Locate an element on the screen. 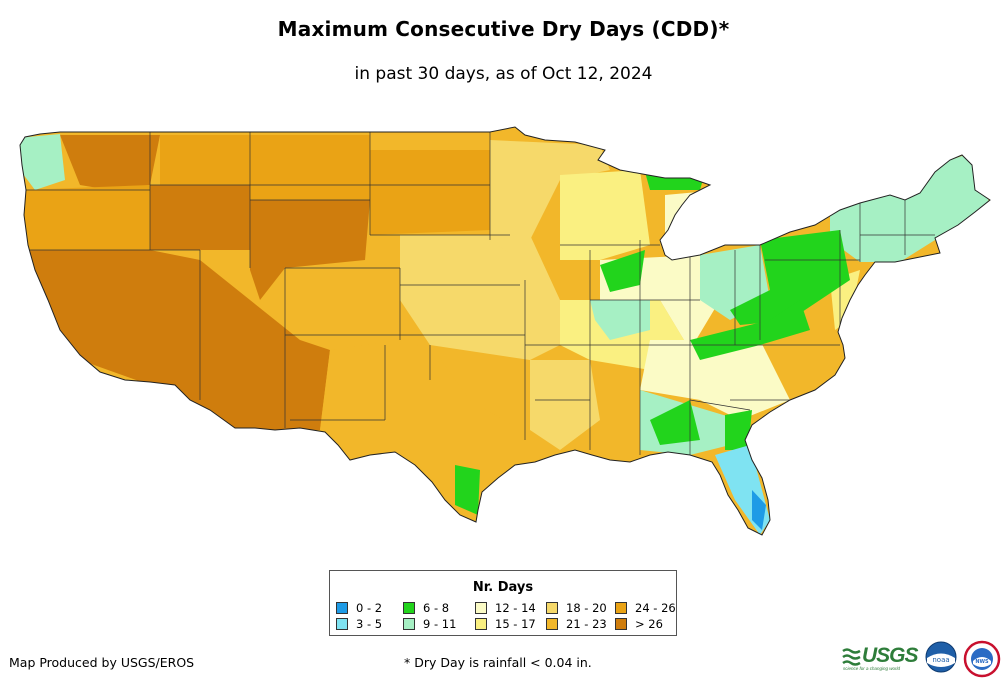  legend-item: > 26 is located at coordinates (639, 624).